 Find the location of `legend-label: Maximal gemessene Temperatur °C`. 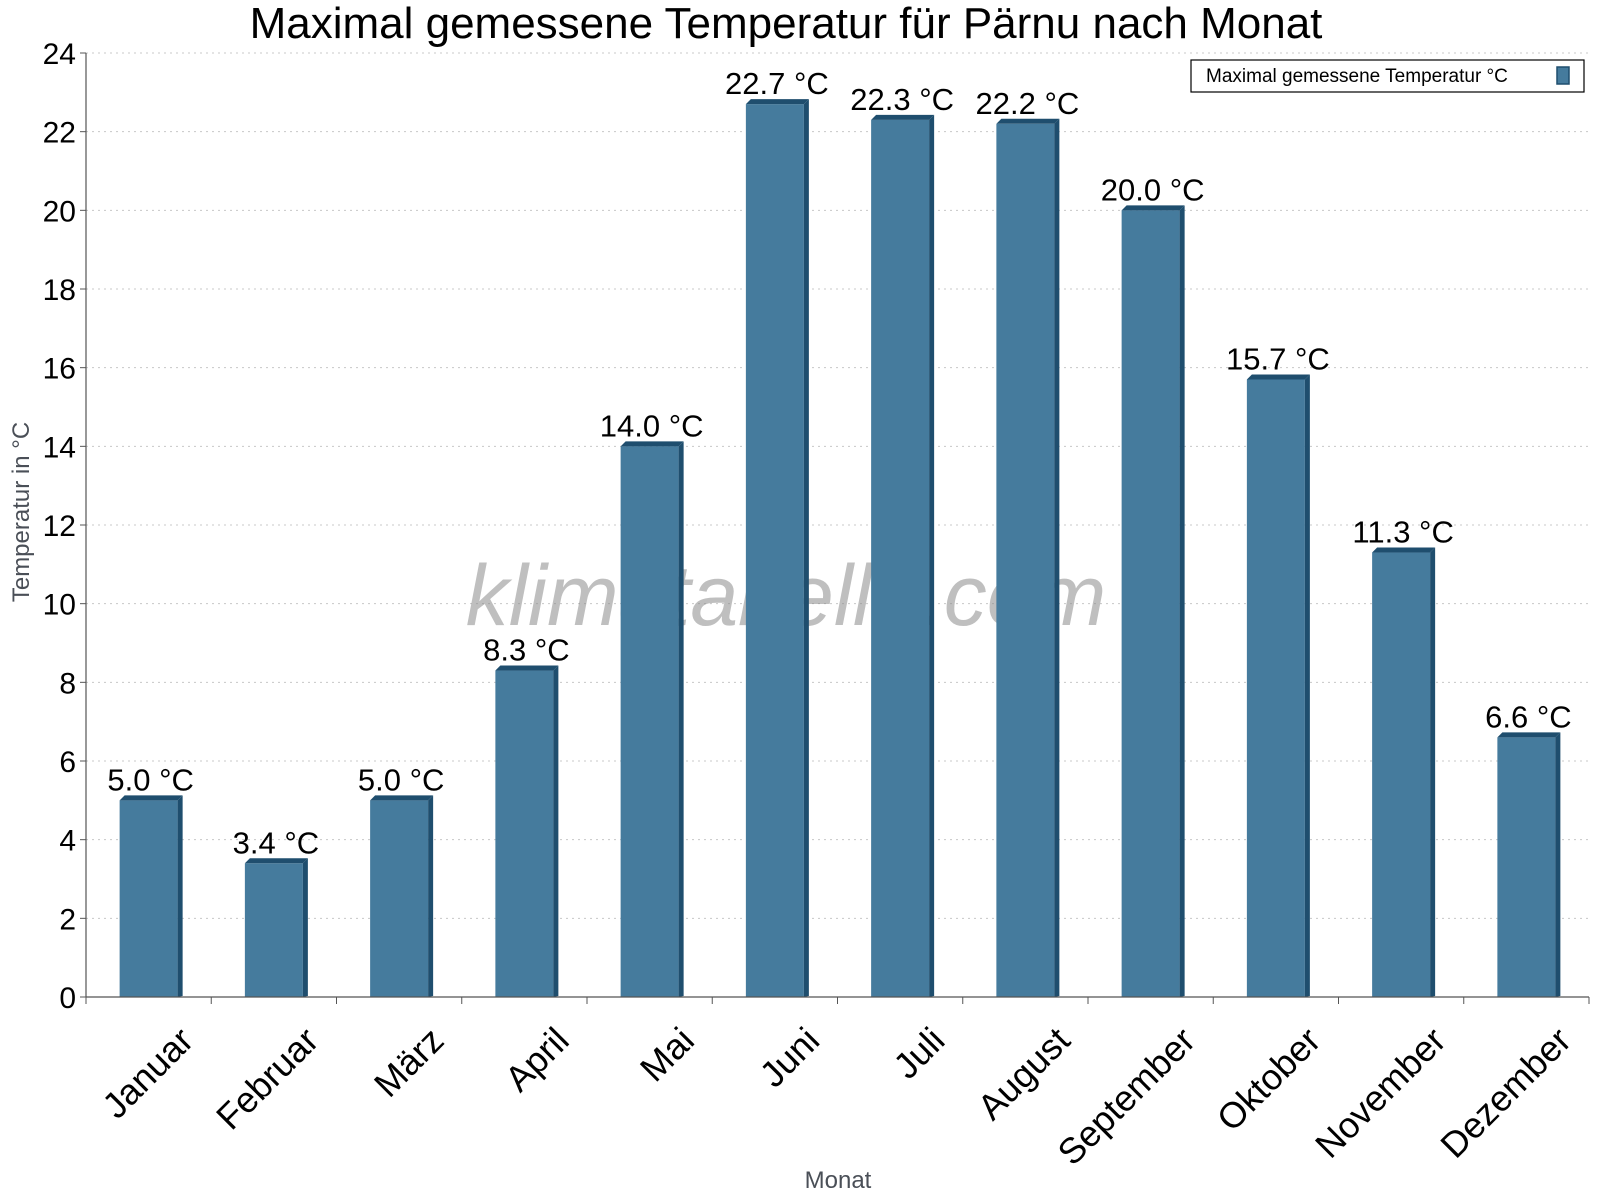

legend-label: Maximal gemessene Temperatur °C is located at coordinates (1357, 76).